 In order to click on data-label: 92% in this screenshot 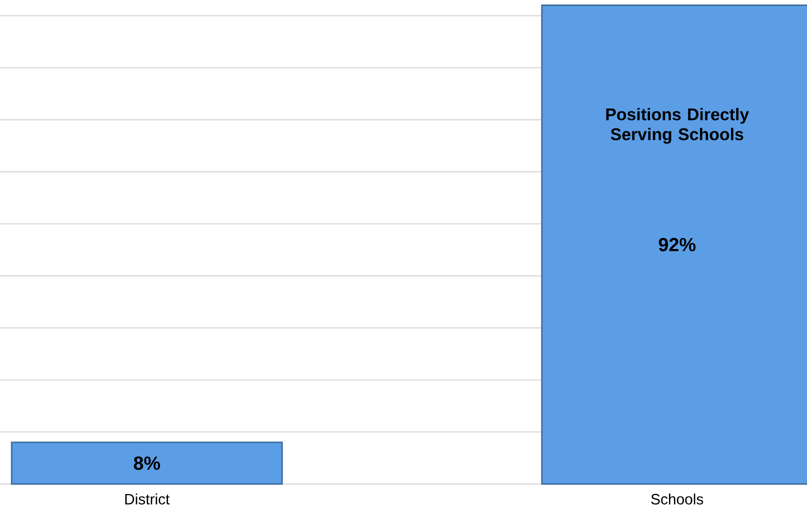, I will do `click(677, 245)`.